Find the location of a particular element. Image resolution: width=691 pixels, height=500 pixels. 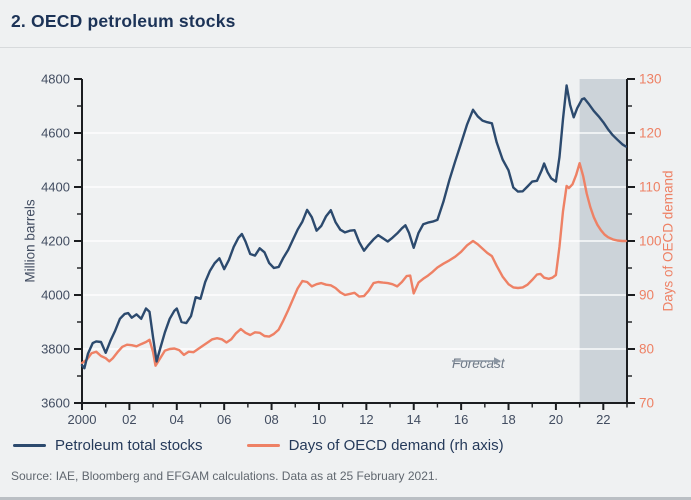

svg-text: 20 is located at coordinates (556, 419).